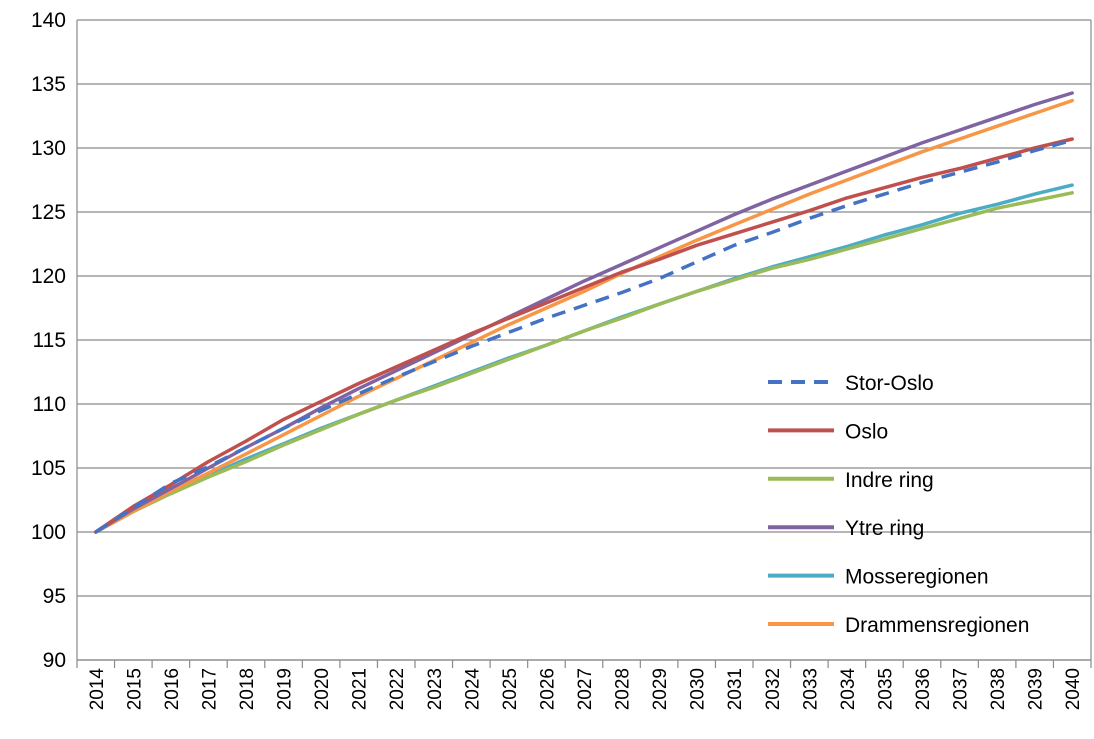 The height and width of the screenshot is (739, 1094). What do you see at coordinates (172, 689) in the screenshot?
I see `x-tick-label: 2016` at bounding box center [172, 689].